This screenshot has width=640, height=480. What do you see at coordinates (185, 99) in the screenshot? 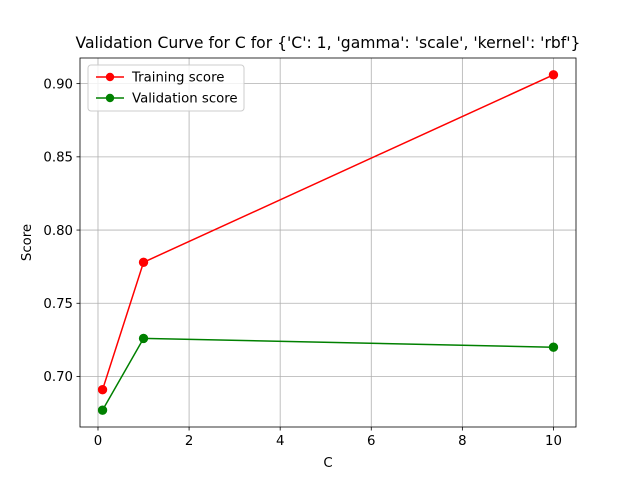
I see `validation-score-legend-label: Validation score` at bounding box center [185, 99].